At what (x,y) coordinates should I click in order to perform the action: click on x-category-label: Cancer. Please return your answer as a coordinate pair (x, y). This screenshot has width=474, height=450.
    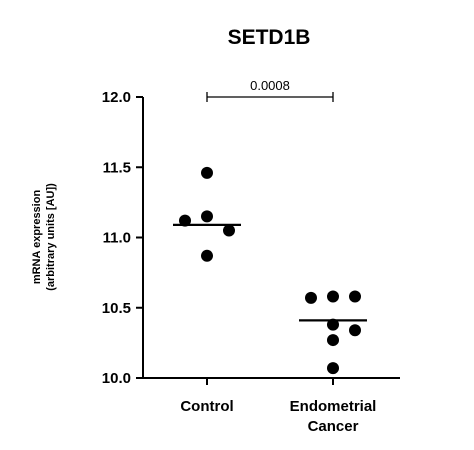
    Looking at the image, I should click on (333, 426).